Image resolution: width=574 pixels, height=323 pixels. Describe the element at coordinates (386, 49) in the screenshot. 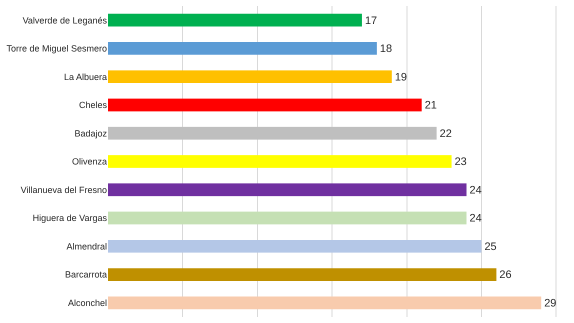

I see `data-label: 18` at that location.